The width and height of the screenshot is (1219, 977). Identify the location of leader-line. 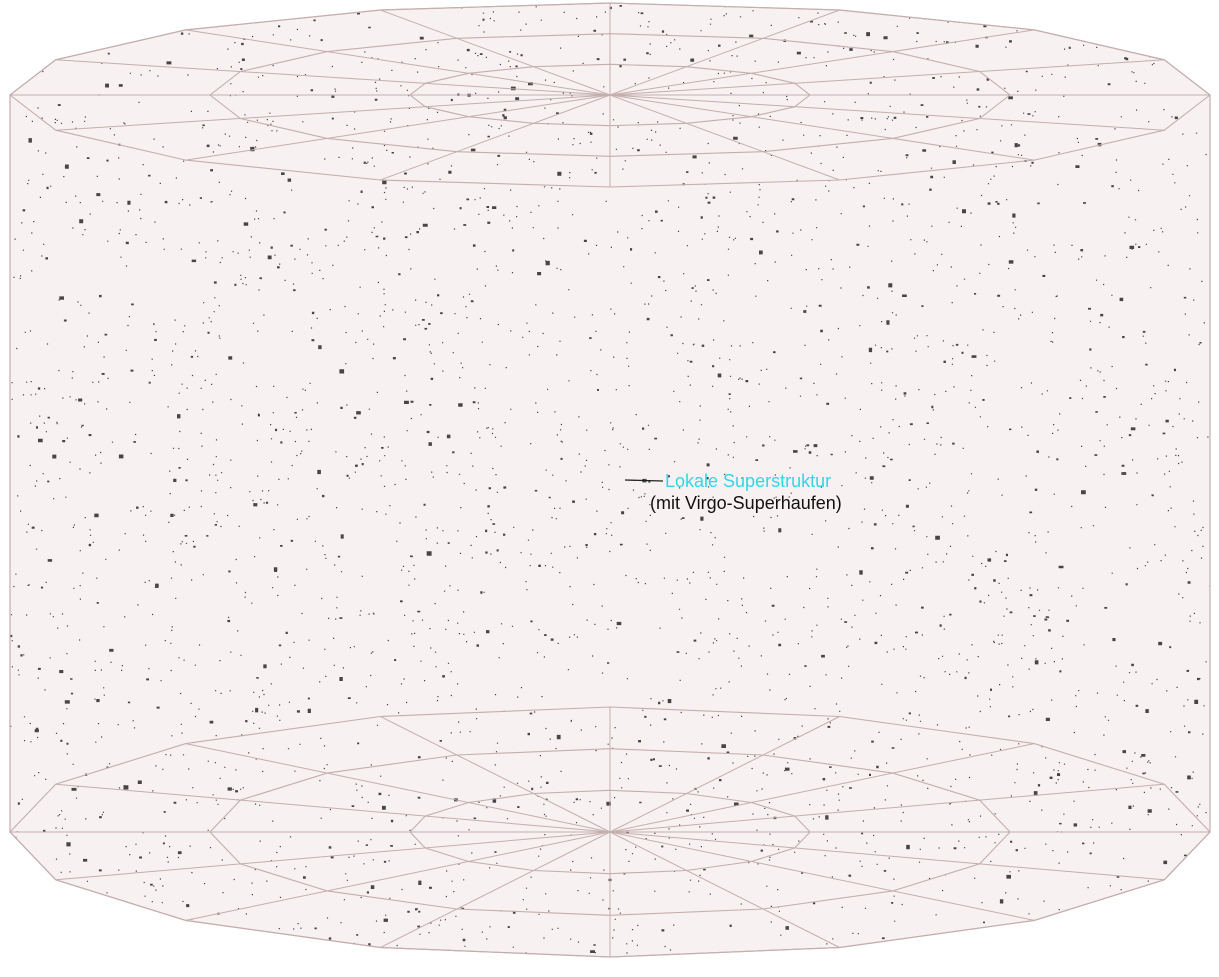
(644, 480).